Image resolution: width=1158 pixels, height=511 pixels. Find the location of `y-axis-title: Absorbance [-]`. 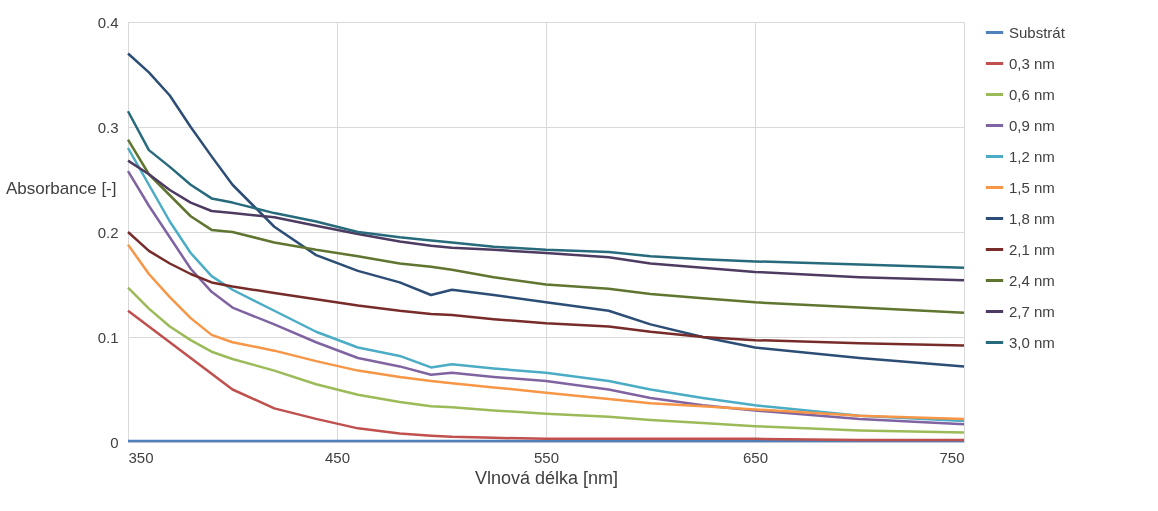

y-axis-title: Absorbance [-] is located at coordinates (61, 188).